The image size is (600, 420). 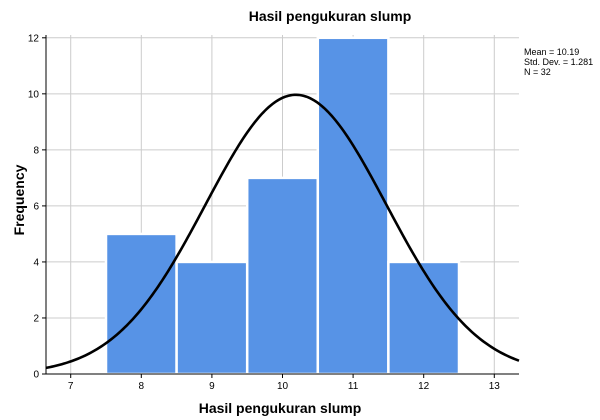 What do you see at coordinates (36, 375) in the screenshot?
I see `y-tick-label: 0` at bounding box center [36, 375].